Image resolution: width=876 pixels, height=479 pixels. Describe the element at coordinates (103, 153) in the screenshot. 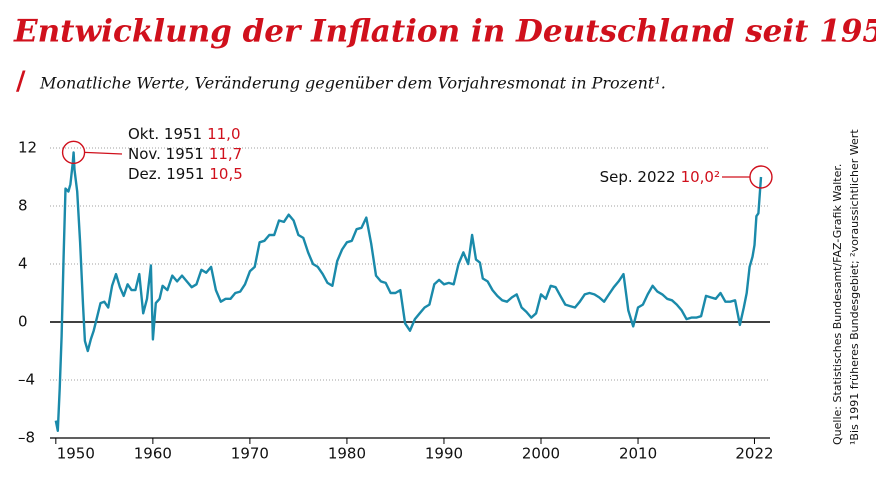

I see `leader-line` at that location.